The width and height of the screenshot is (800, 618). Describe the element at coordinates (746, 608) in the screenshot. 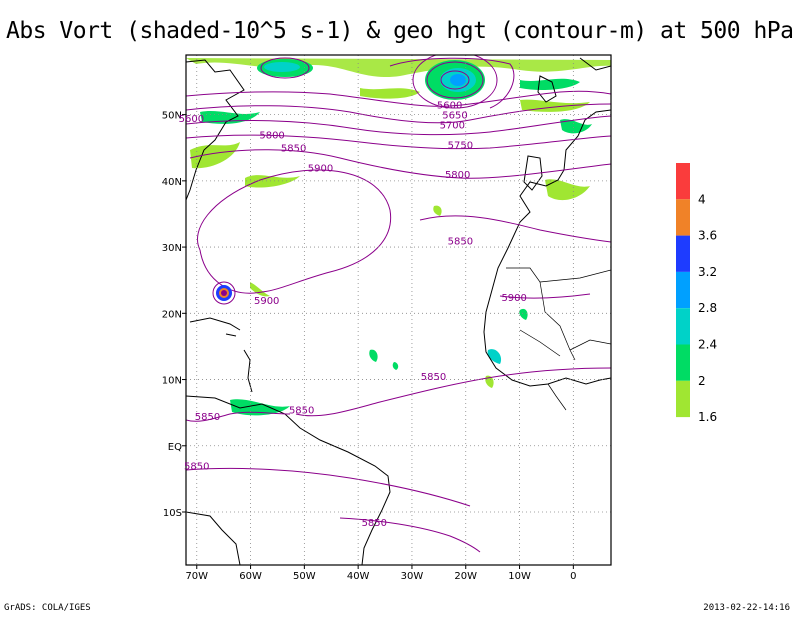

I see `footer-timestamp: 2013-02-22-14:16` at that location.